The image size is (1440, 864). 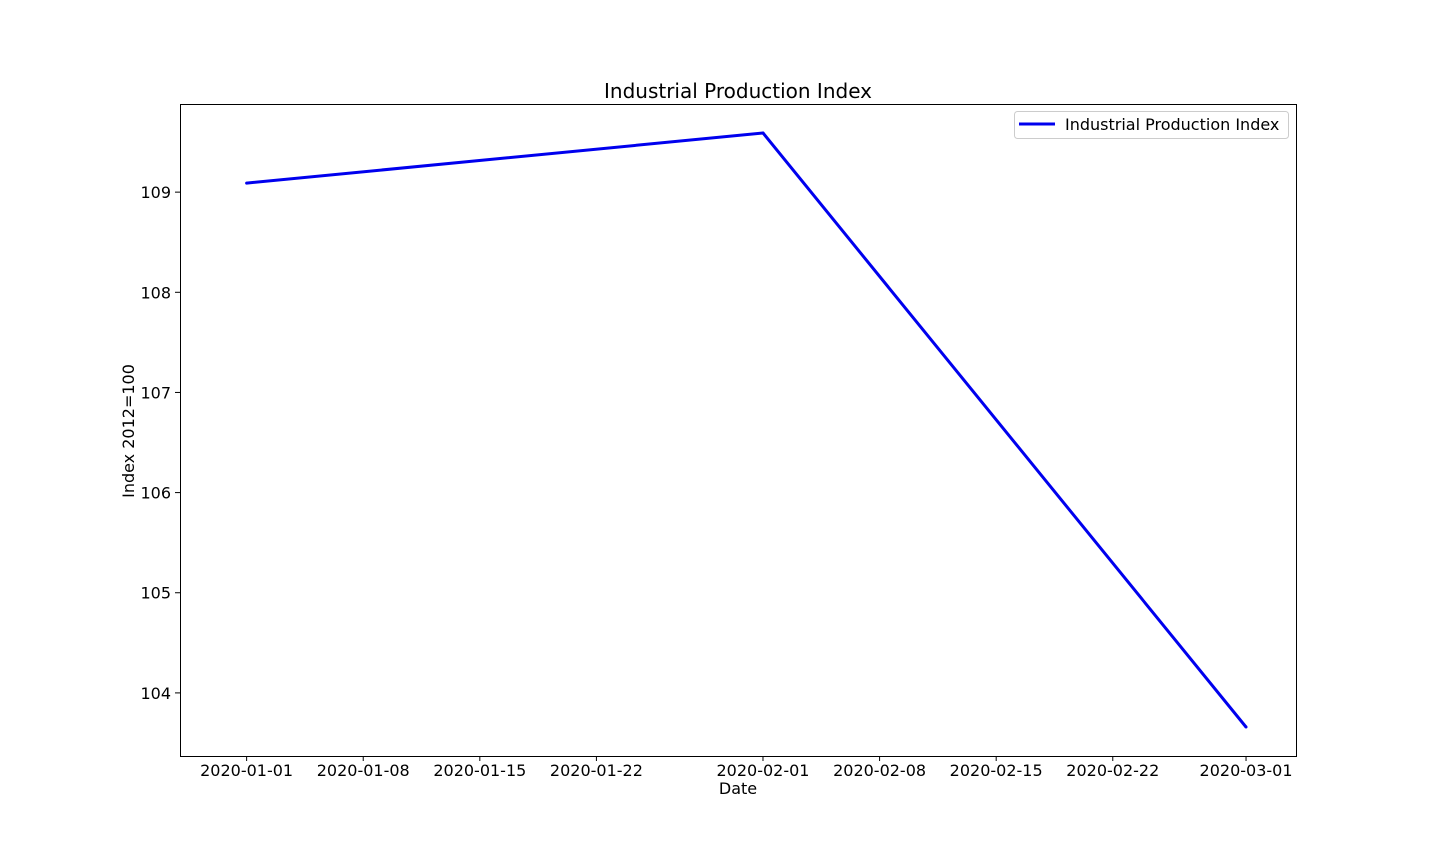 What do you see at coordinates (996, 770) in the screenshot?
I see `x-tick-label: 2020-02-15` at bounding box center [996, 770].